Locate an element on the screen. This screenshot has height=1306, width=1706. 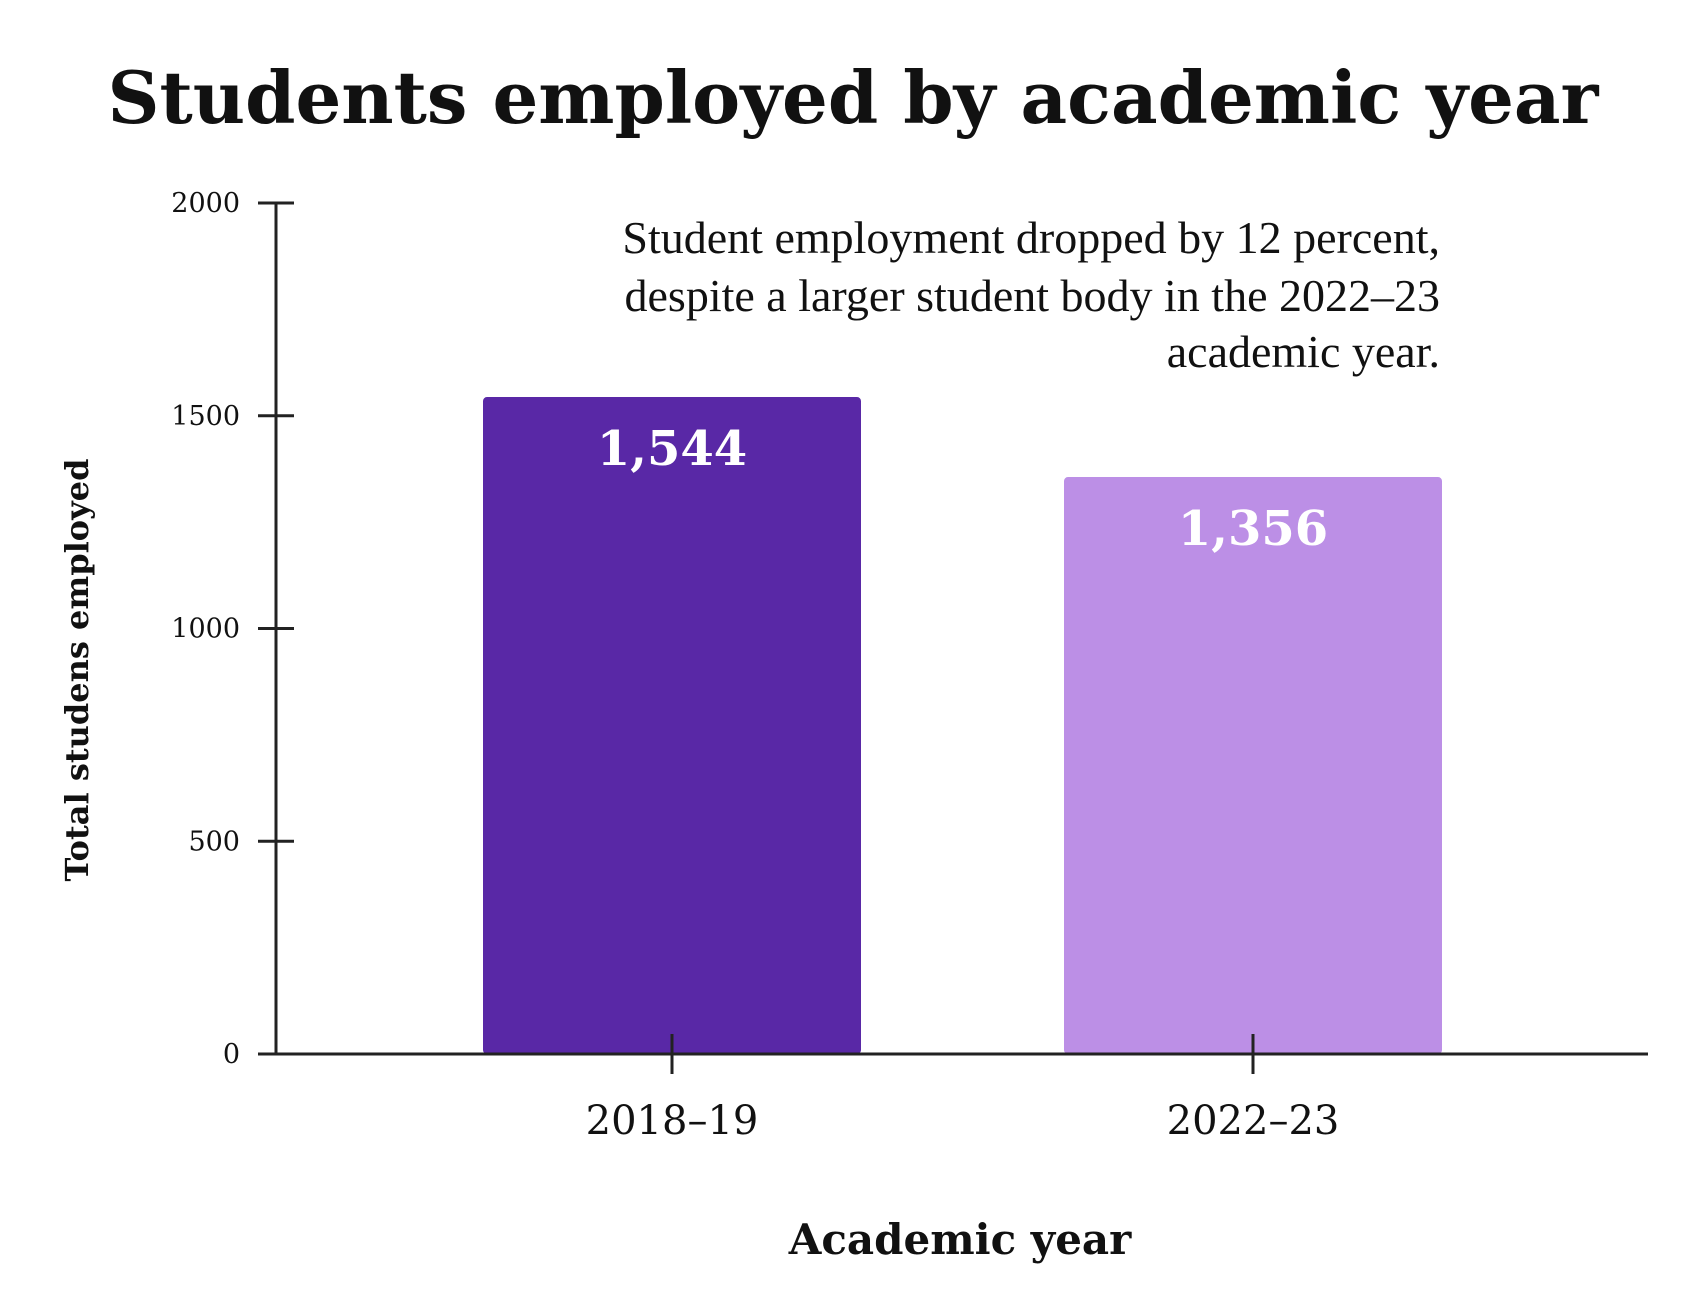
value-label-2018–19: 1,544 is located at coordinates (672, 449).